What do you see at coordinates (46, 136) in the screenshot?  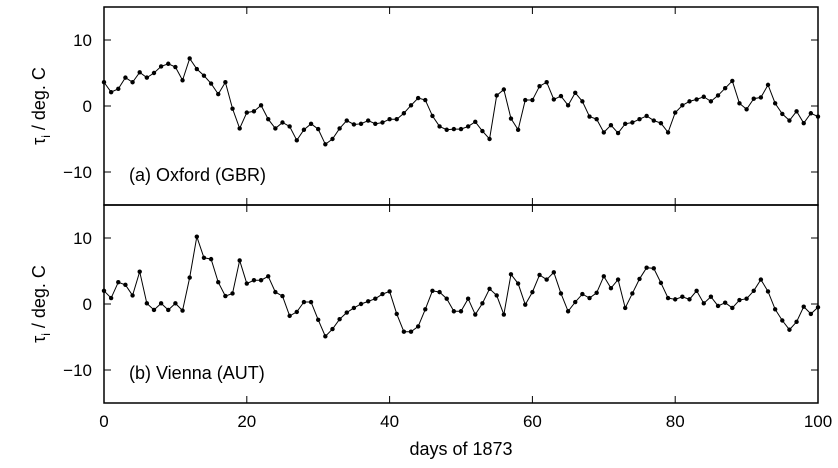 I see `y-axis-title-subscript: i` at bounding box center [46, 136].